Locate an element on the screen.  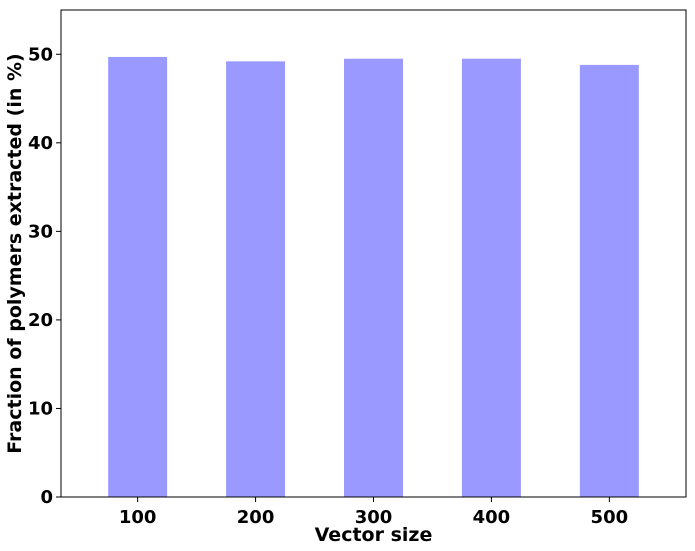
y-tick-label: 40 is located at coordinates (40, 143).